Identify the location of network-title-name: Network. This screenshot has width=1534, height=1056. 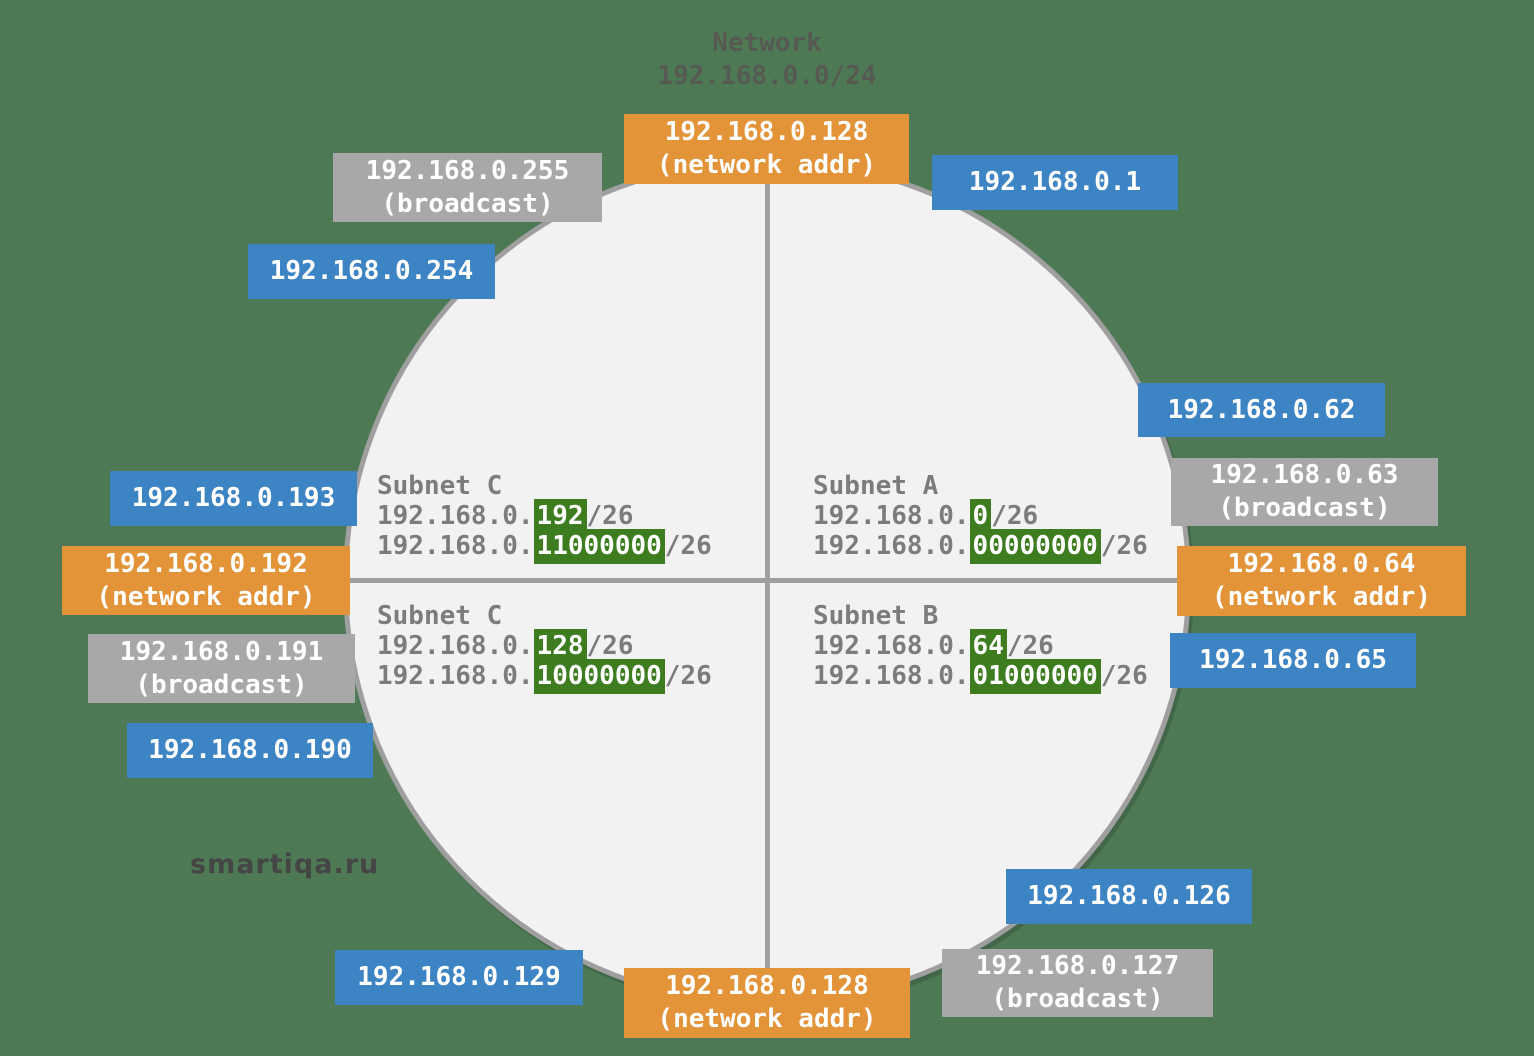
(767, 43).